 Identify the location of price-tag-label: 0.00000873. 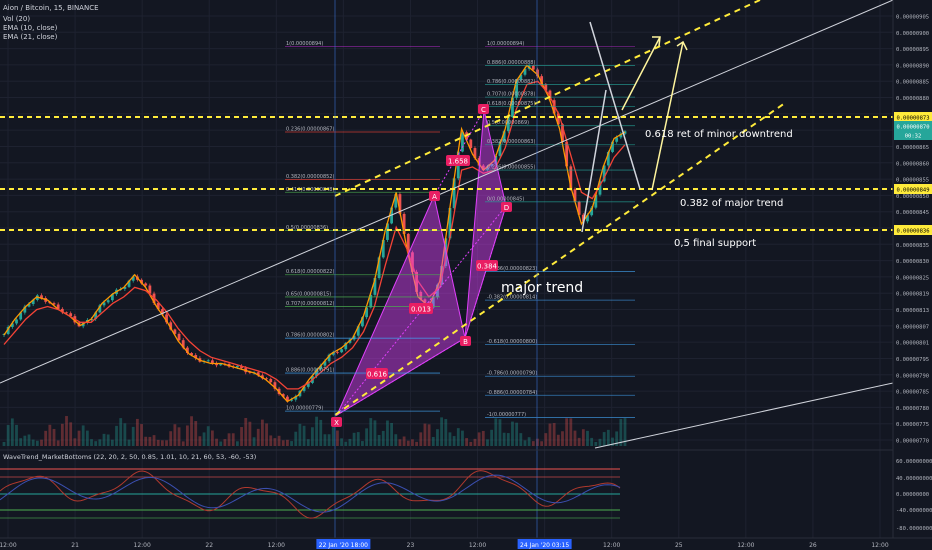
(912, 119).